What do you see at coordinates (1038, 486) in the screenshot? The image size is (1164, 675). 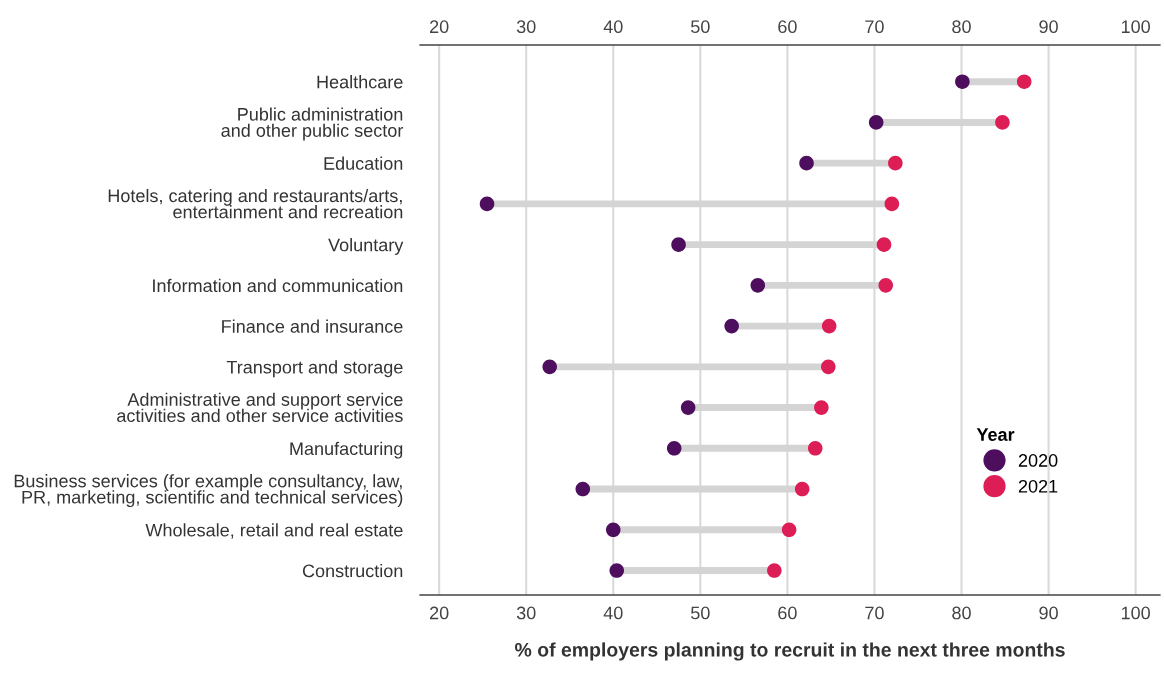 I see `legend-label: 2021` at bounding box center [1038, 486].